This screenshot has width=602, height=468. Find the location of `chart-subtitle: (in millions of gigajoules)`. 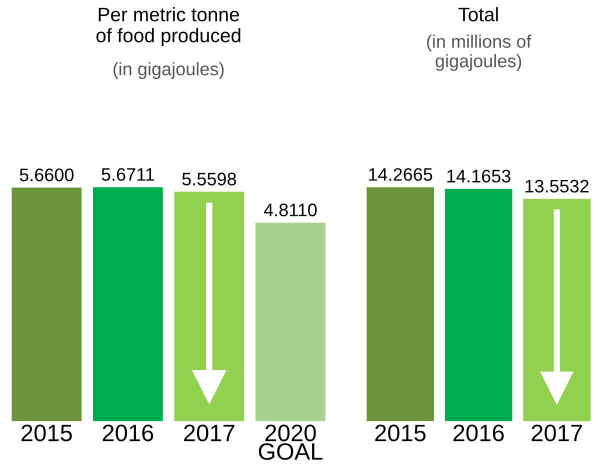

chart-subtitle: (in millions of gigajoules) is located at coordinates (479, 52).